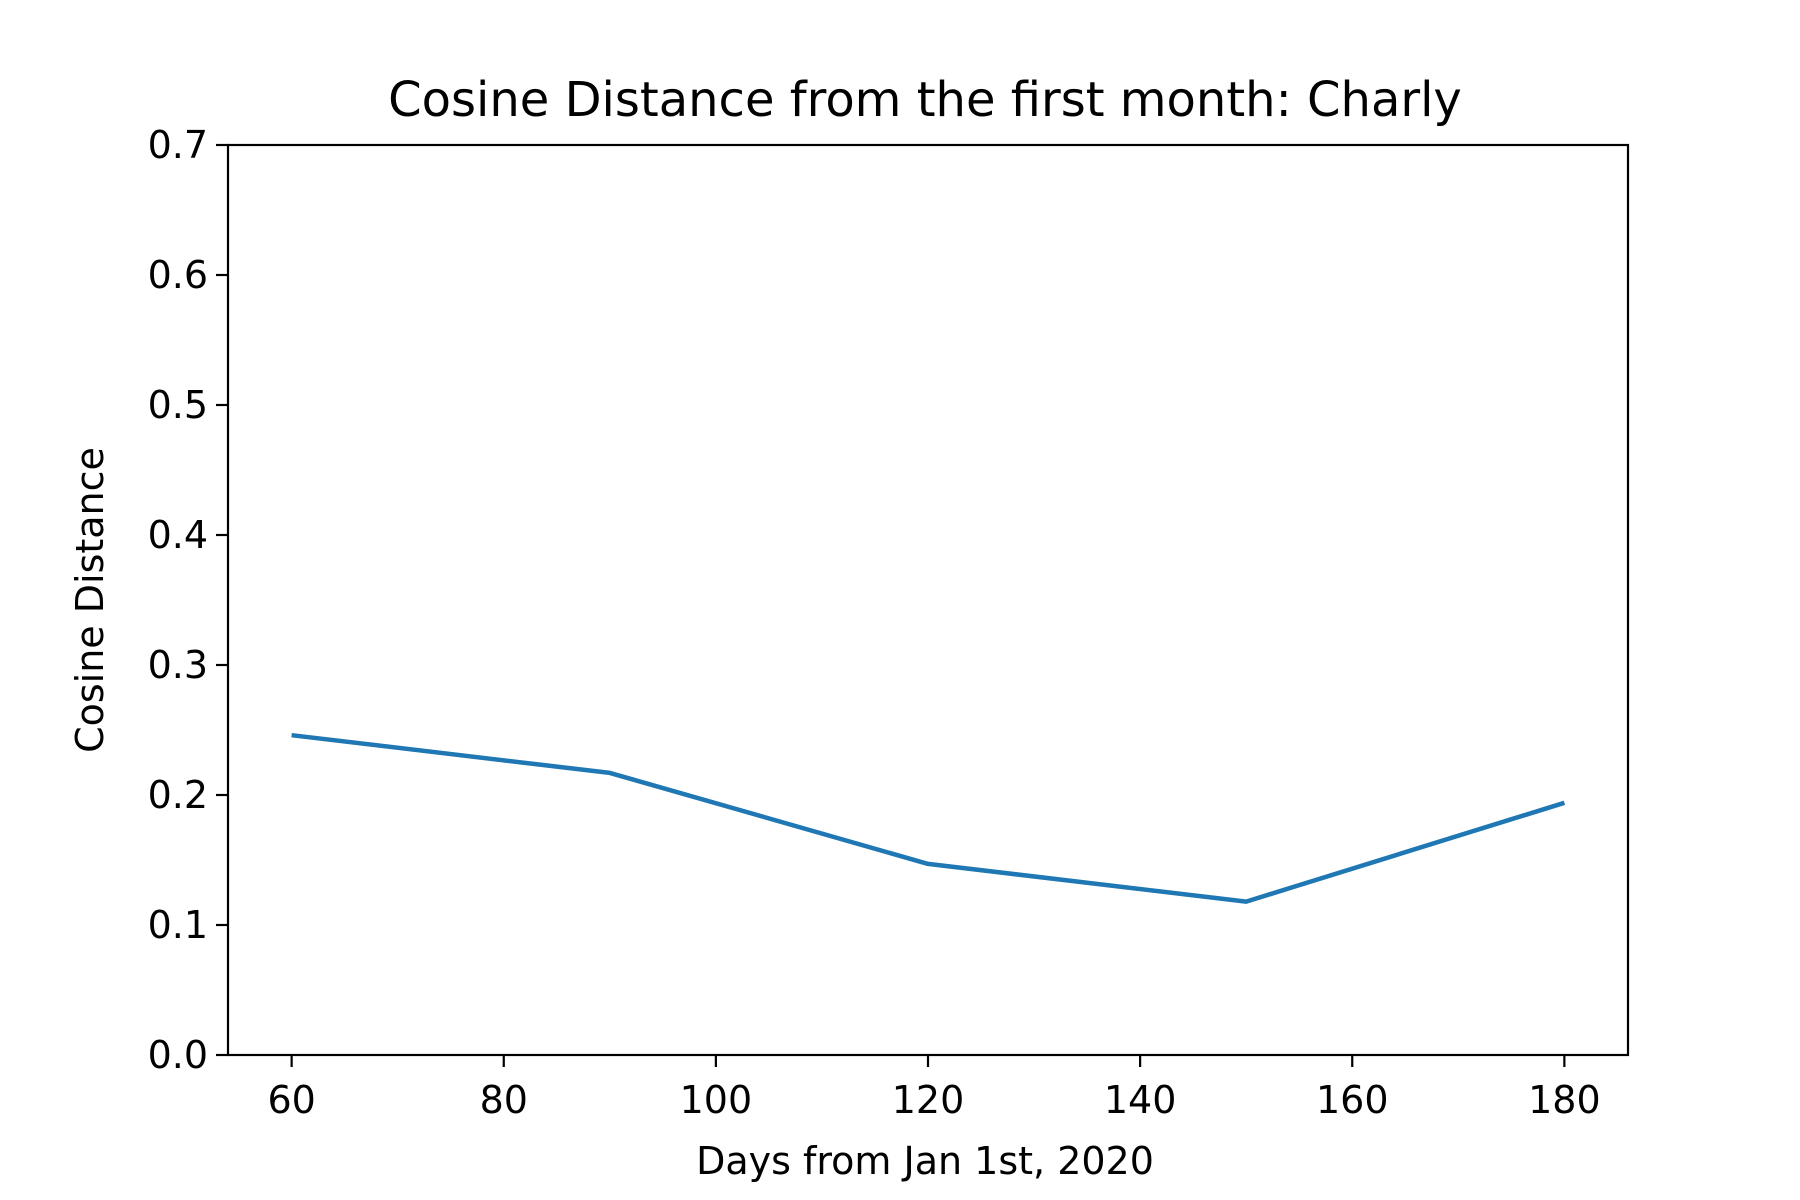 The height and width of the screenshot is (1200, 1800). Describe the element at coordinates (1352, 1100) in the screenshot. I see `x-tick-label: 160` at that location.